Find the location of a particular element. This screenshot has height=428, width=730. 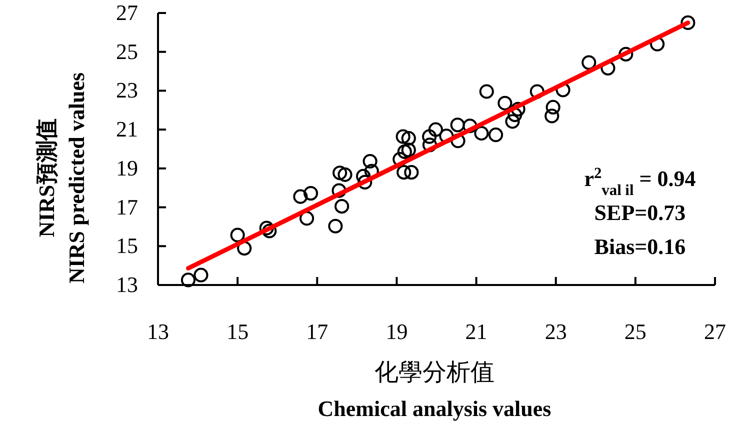

x-tick-label: 27 is located at coordinates (715, 331).